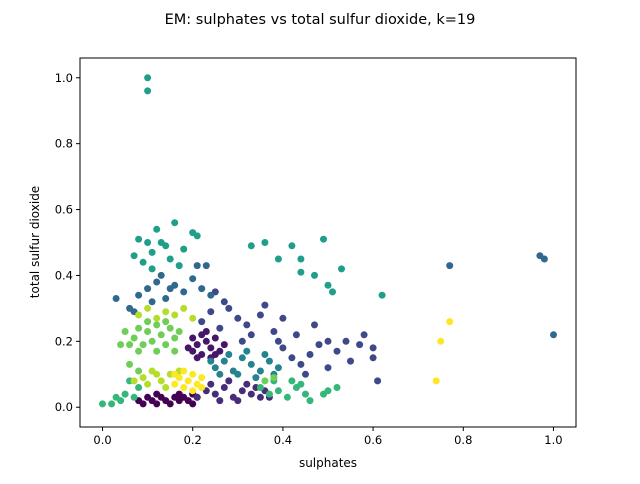  I want to click on x-tick-label: 0.4, so click(283, 440).